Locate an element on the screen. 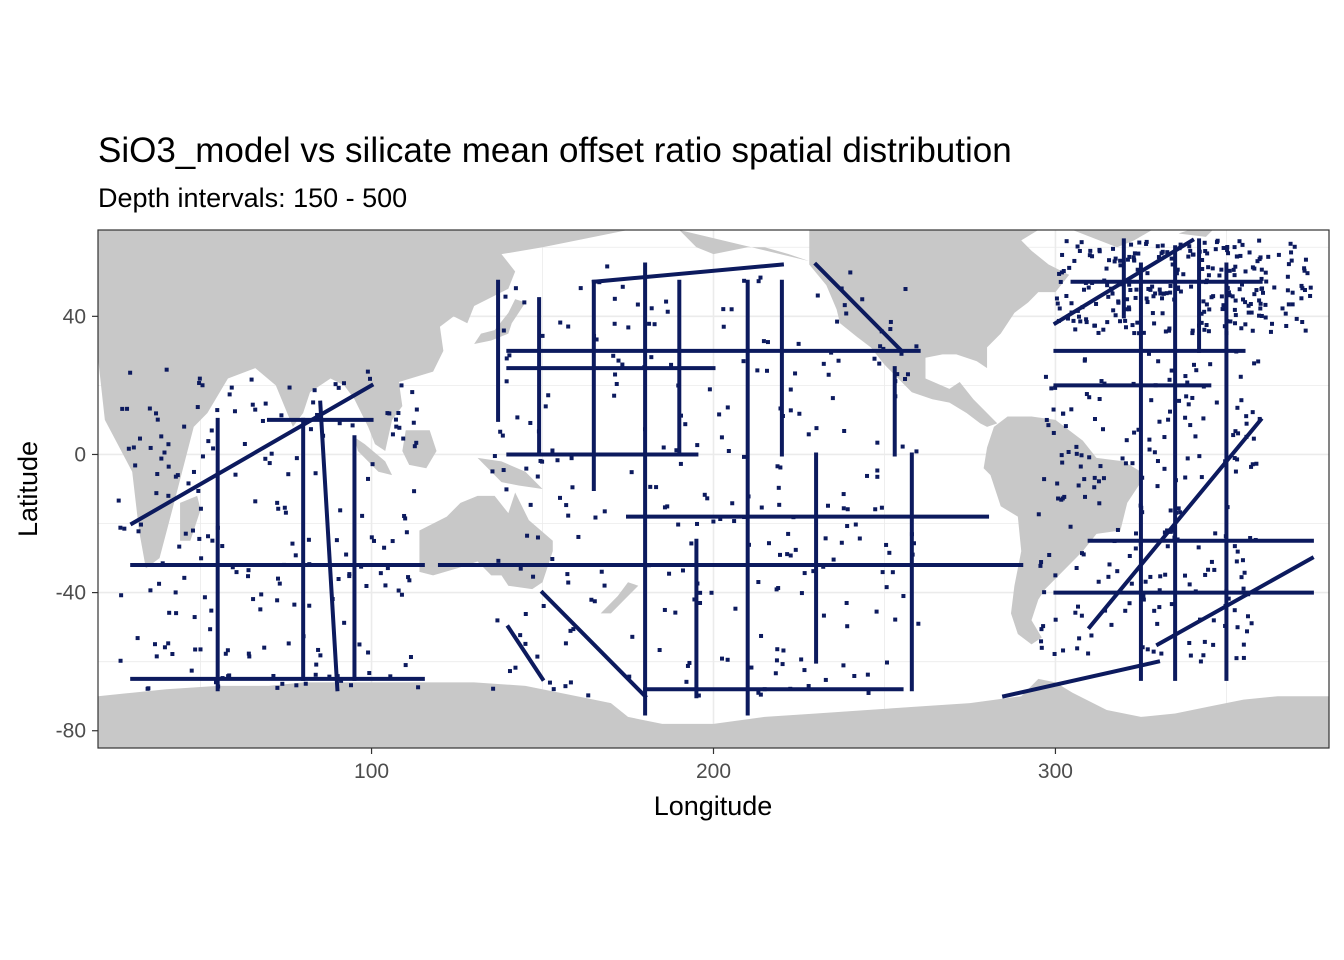 The image size is (1344, 960). x-tick-label: 100 is located at coordinates (371, 771).